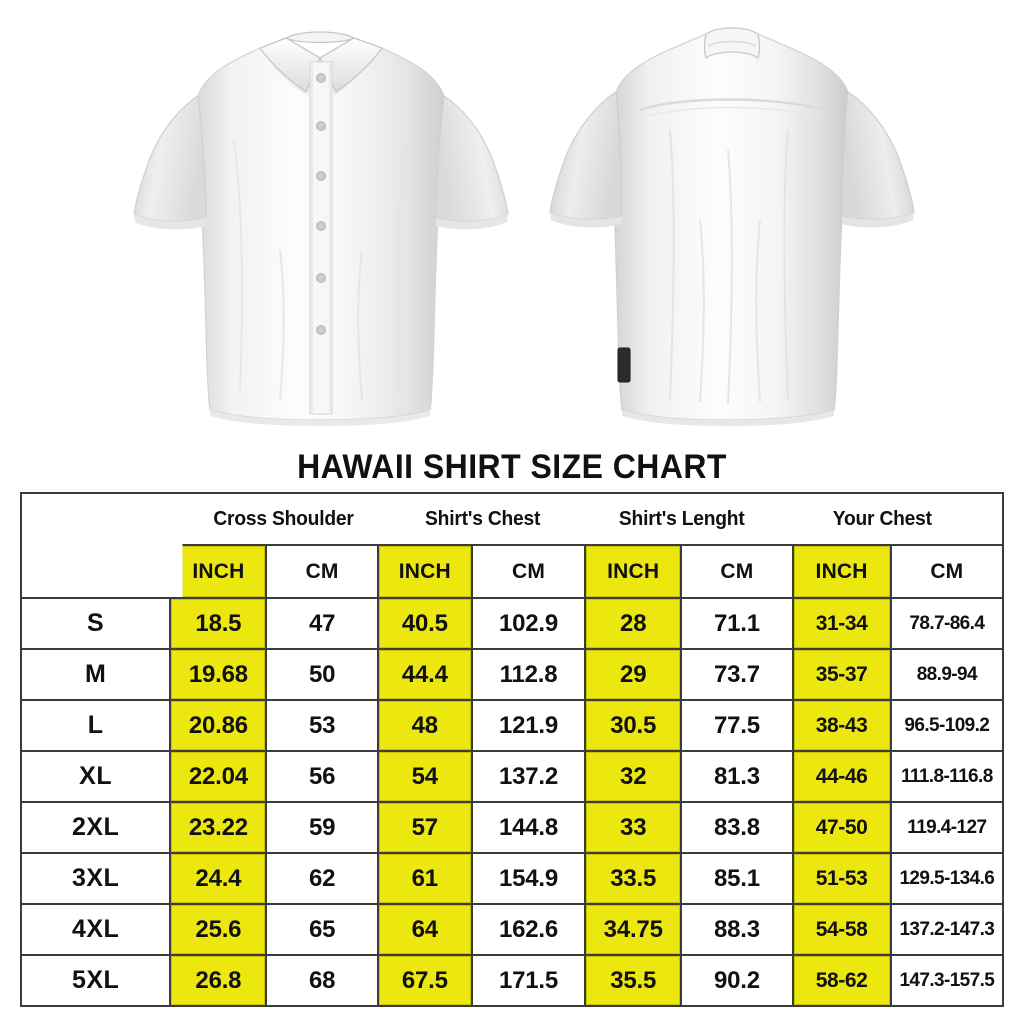  What do you see at coordinates (218, 878) in the screenshot?
I see `cell-cross-shoulder-inch: 24.4` at bounding box center [218, 878].